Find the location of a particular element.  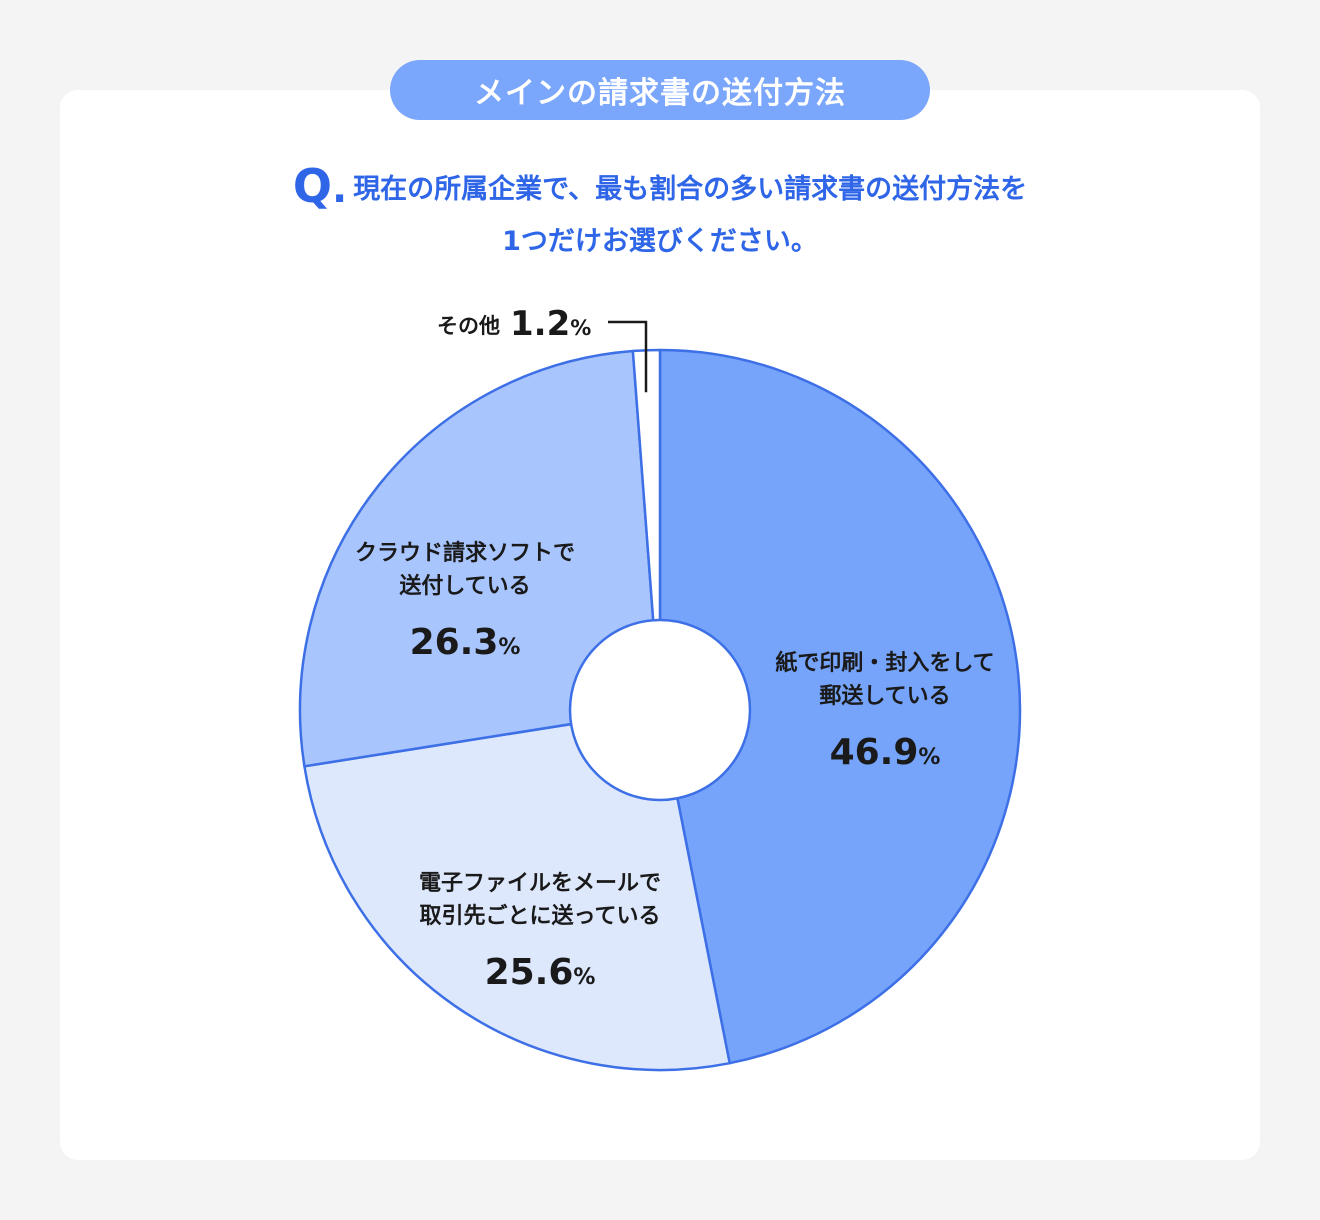

slice-label-2-line-1: 送付している is located at coordinates (464, 586).